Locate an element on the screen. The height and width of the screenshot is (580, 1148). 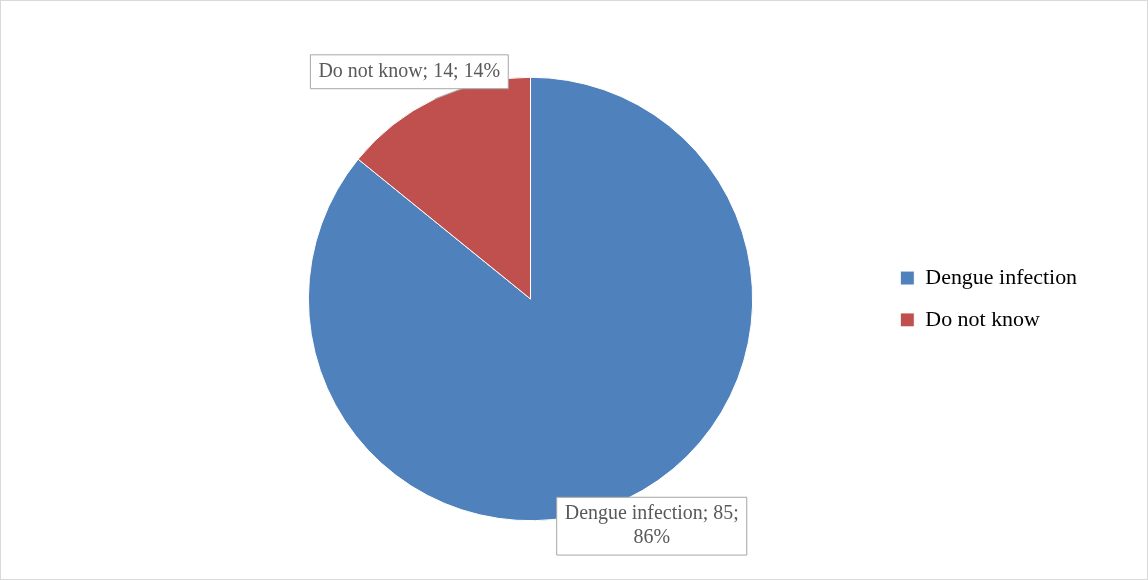
legend-label: Dengue infection is located at coordinates (1001, 276).